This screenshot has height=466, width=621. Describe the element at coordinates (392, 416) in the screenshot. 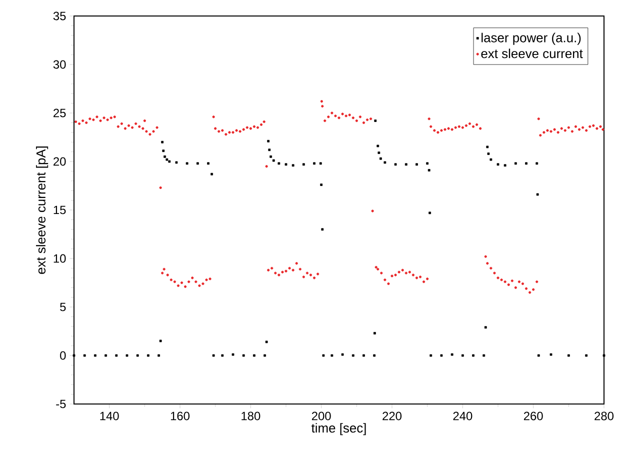

I see `x-tick-label: 220` at that location.